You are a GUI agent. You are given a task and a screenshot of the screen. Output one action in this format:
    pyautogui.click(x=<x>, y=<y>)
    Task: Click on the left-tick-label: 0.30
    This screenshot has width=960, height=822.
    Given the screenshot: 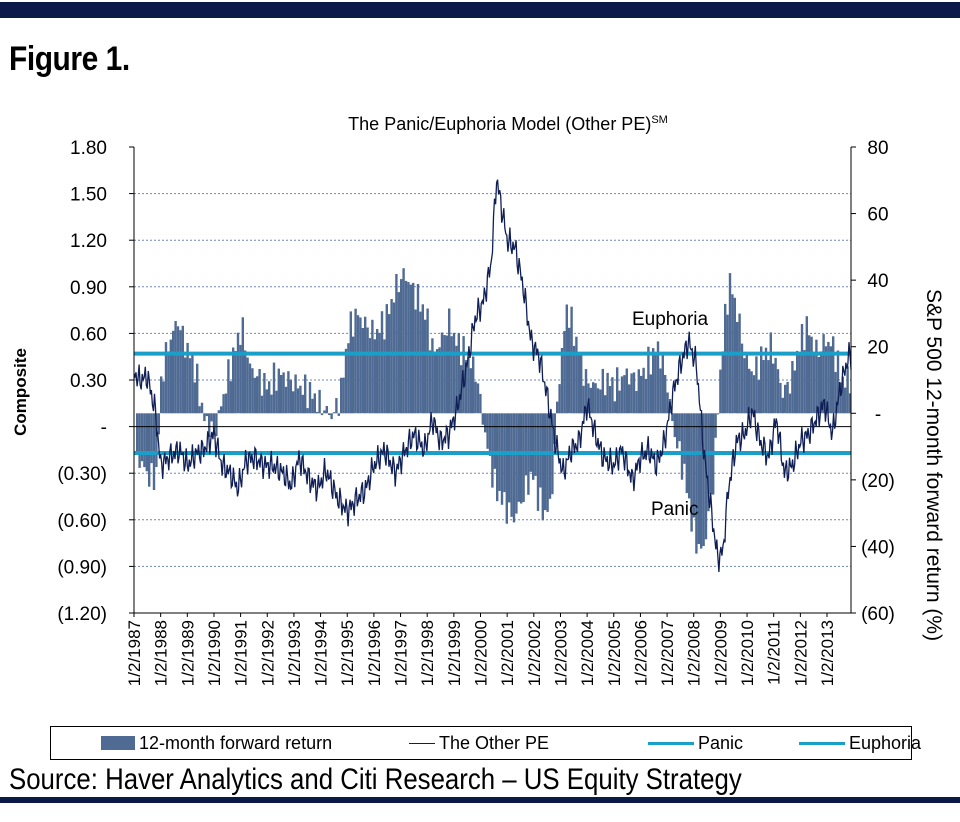 What is the action you would take?
    pyautogui.click(x=88, y=381)
    